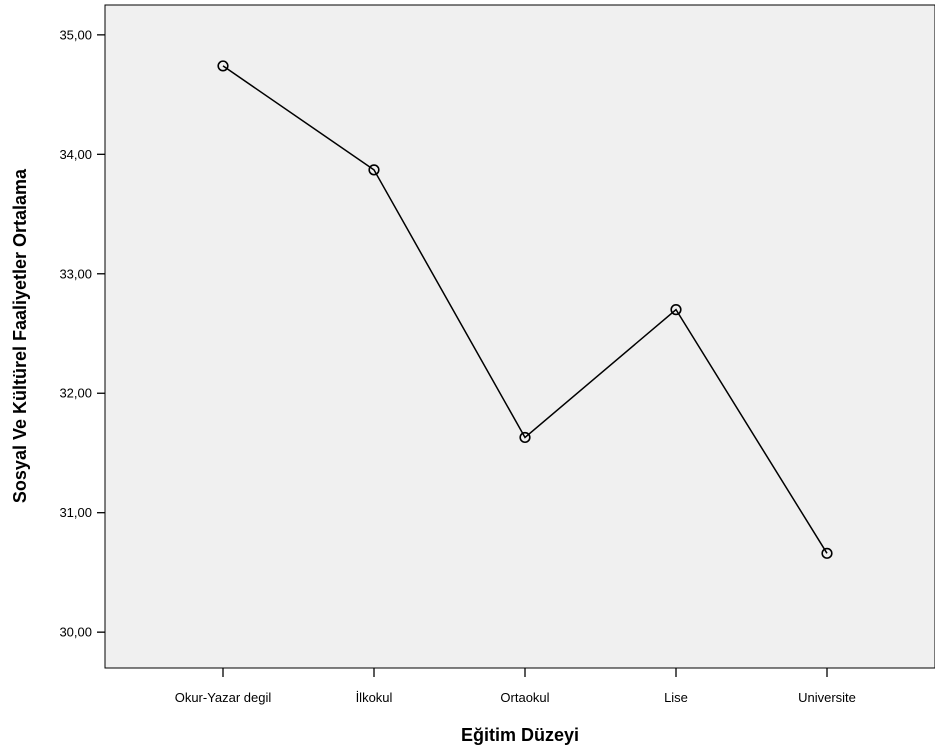 The width and height of the screenshot is (935, 751). I want to click on y-tick-label: 30,00, so click(75, 632).